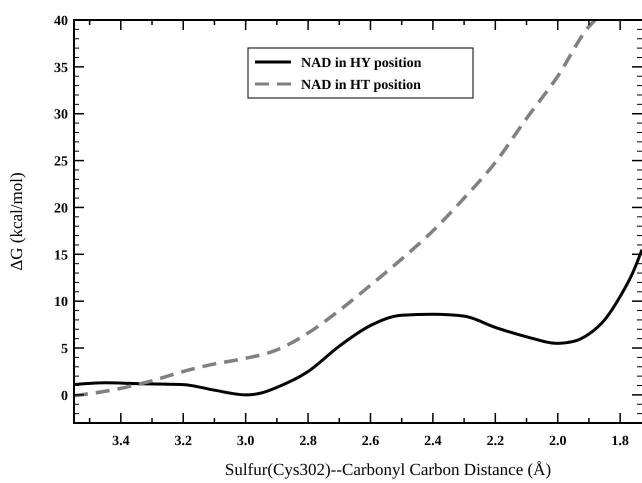 Image resolution: width=642 pixels, height=483 pixels. What do you see at coordinates (121, 441) in the screenshot?
I see `x-tick-label: 3.4` at bounding box center [121, 441].